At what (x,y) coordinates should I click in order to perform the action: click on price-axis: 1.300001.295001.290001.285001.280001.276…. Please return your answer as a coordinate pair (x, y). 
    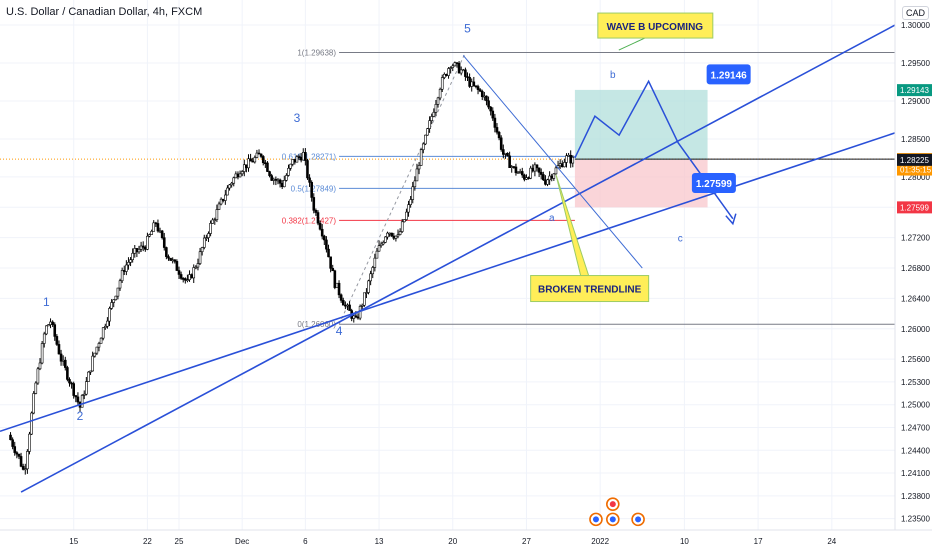
    Looking at the image, I should click on (913, 265).